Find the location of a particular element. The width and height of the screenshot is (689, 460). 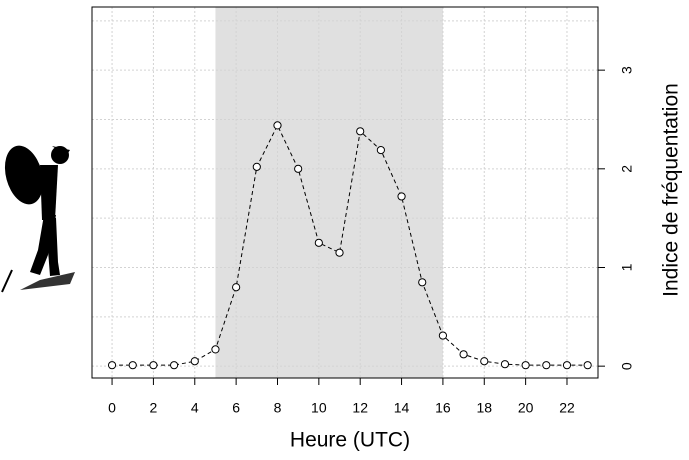

x-tick-label: 18 is located at coordinates (484, 408).